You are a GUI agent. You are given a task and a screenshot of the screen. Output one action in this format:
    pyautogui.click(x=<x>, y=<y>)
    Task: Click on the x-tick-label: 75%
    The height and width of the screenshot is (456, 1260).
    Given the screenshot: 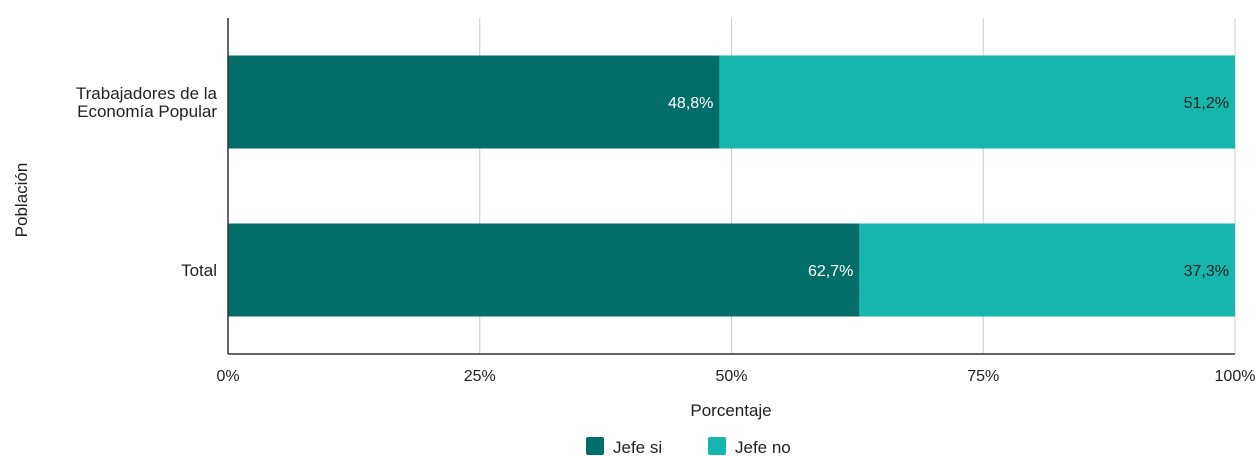 What is the action you would take?
    pyautogui.click(x=983, y=376)
    